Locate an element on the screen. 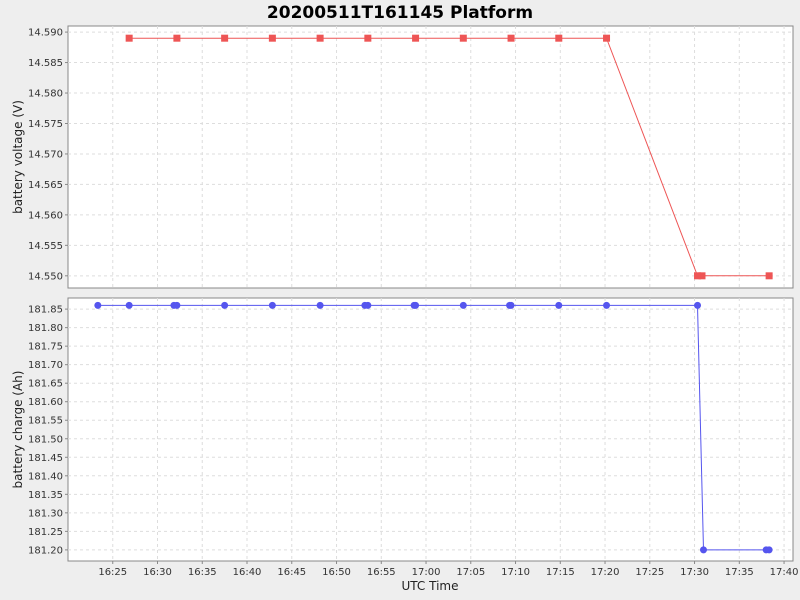 This screenshot has width=800, height=600. y-axis-label: battery charge (Ah) is located at coordinates (18, 430).